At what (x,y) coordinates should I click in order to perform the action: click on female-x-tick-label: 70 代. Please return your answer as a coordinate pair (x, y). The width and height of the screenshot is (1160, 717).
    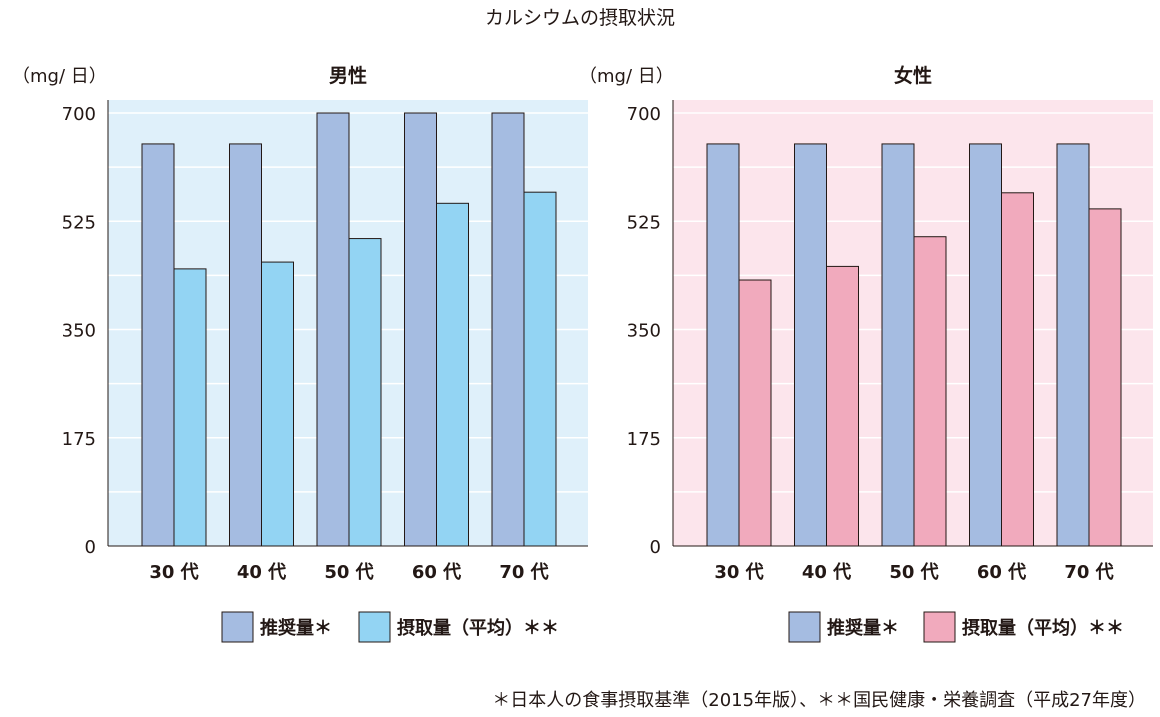
    Looking at the image, I should click on (1088, 572).